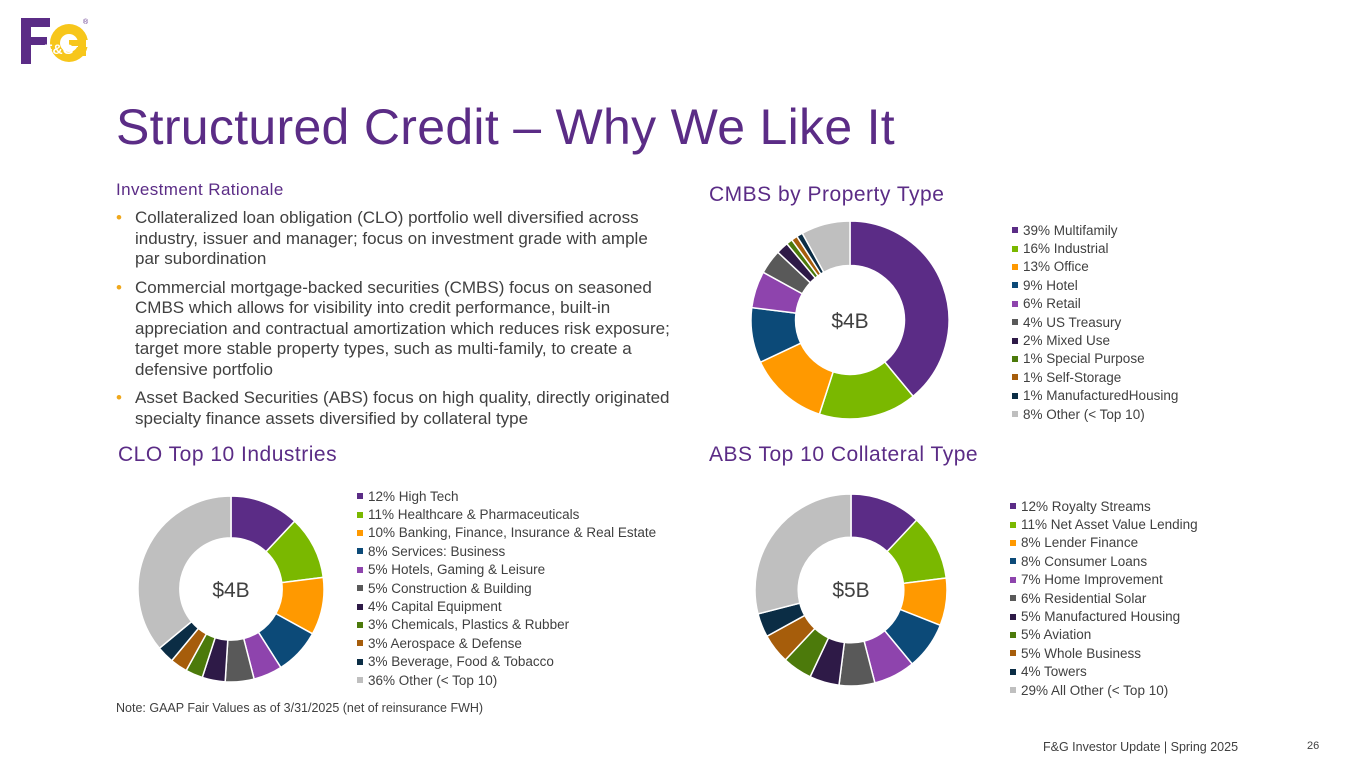 This screenshot has height=768, width=1365. Describe the element at coordinates (1104, 672) in the screenshot. I see `abs-legend-item: 4% Towers` at that location.